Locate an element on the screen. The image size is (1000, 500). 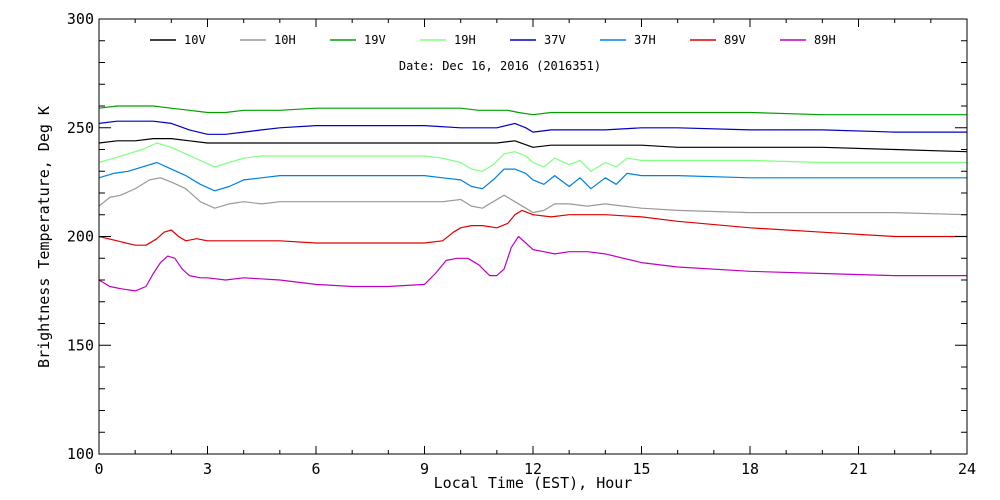
x-tick-label: 3 is located at coordinates (207, 469).